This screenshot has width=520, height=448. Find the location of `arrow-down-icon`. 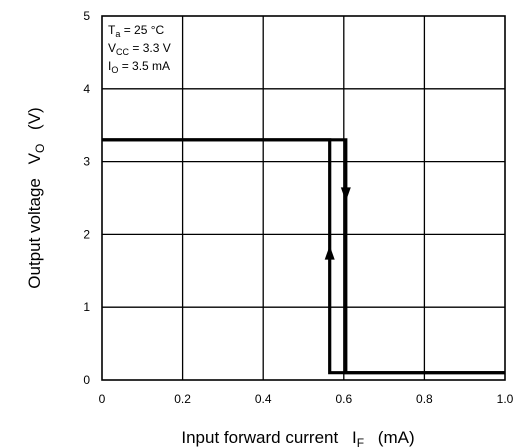

arrow-down-icon is located at coordinates (345, 194).